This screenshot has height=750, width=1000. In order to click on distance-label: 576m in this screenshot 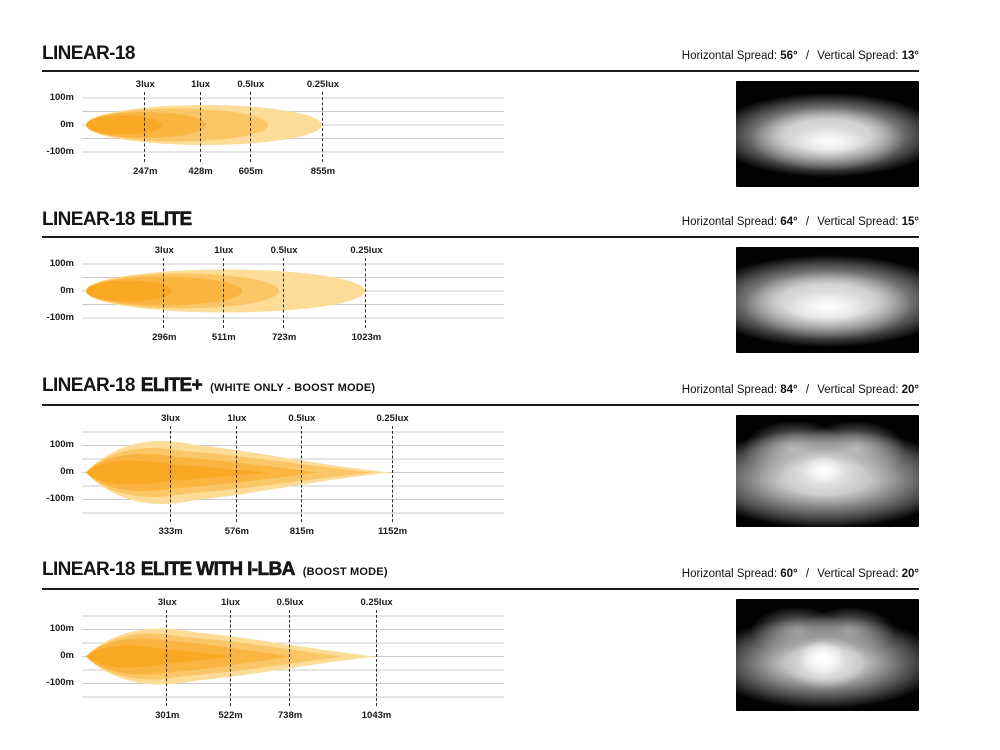, I will do `click(237, 531)`.